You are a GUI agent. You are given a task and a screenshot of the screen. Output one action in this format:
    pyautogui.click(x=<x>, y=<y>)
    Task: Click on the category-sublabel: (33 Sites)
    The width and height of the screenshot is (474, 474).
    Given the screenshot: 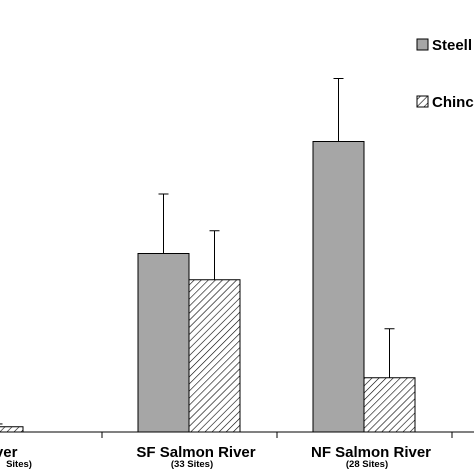 What is the action you would take?
    pyautogui.click(x=192, y=464)
    